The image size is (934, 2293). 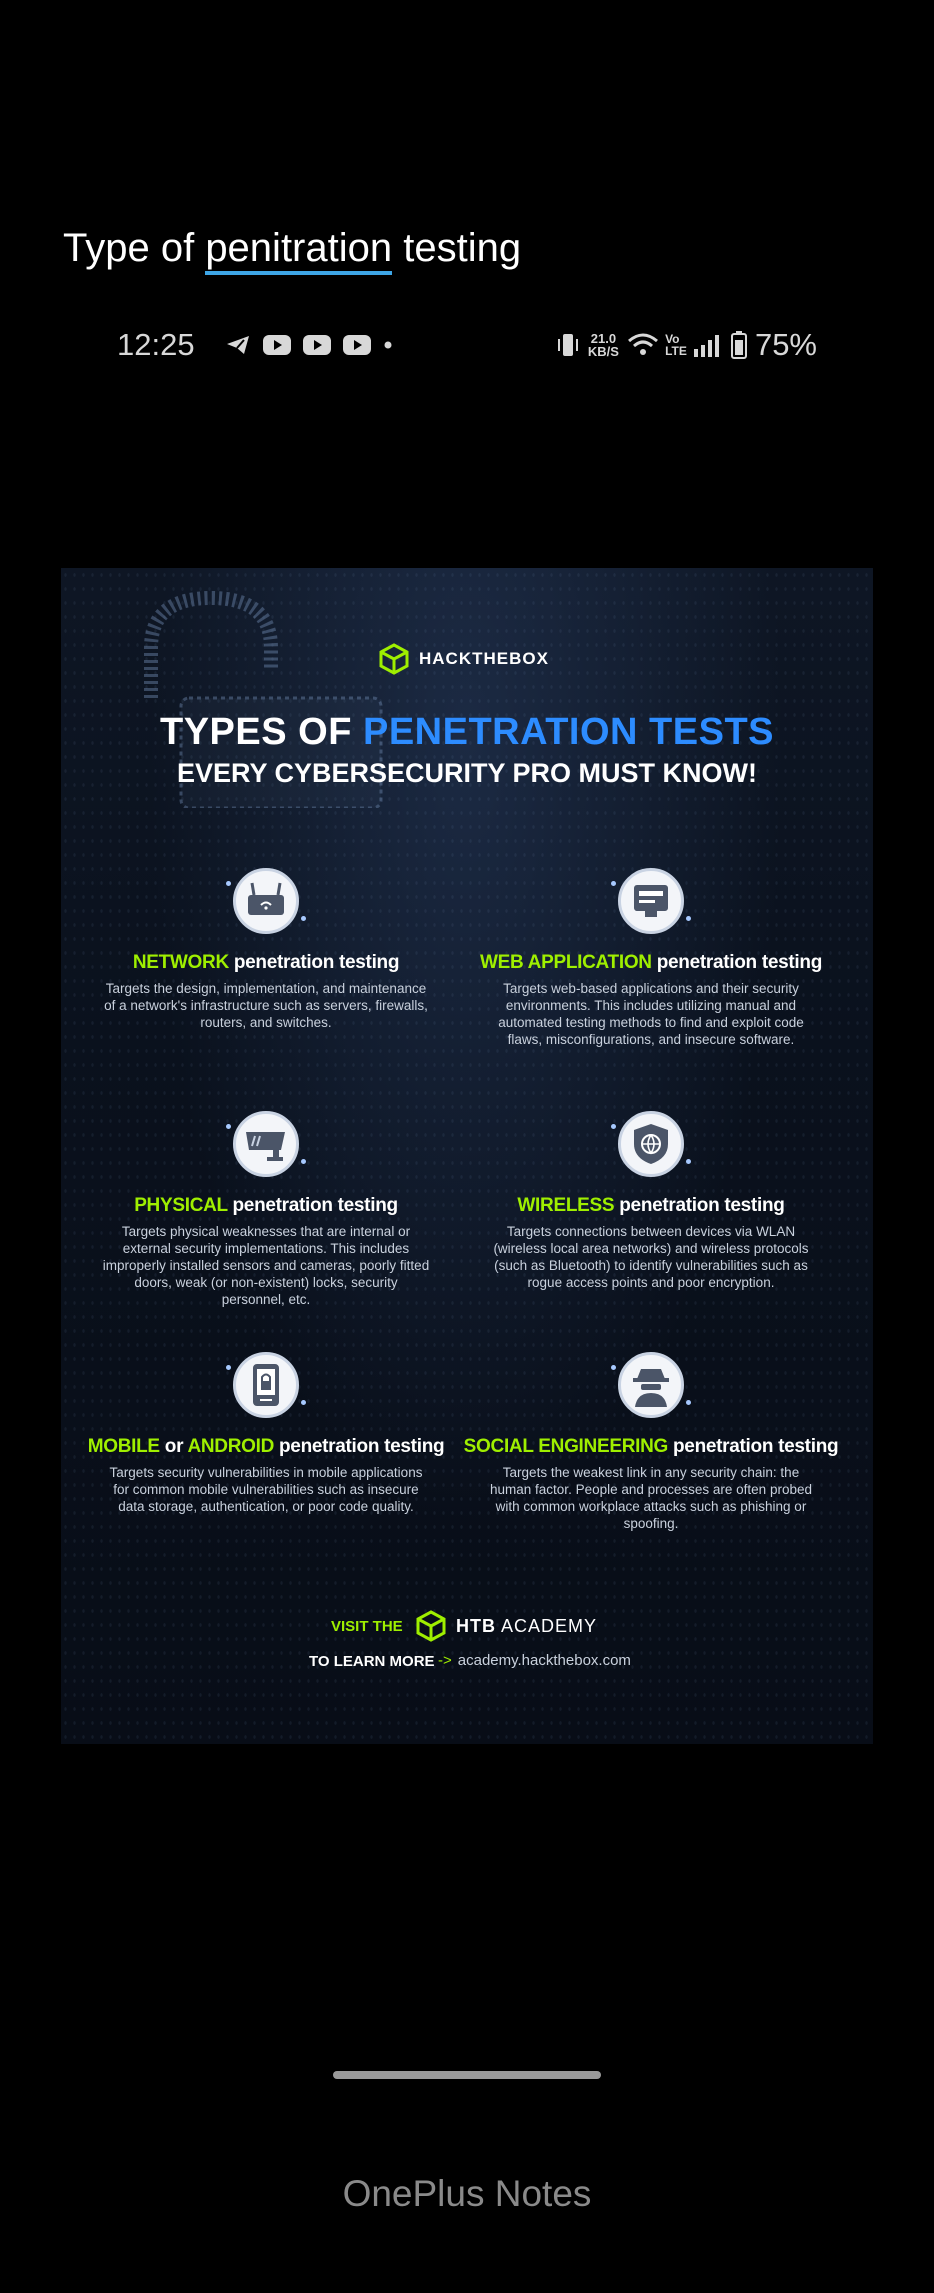 I want to click on status-notification-icons, so click(x=309, y=345).